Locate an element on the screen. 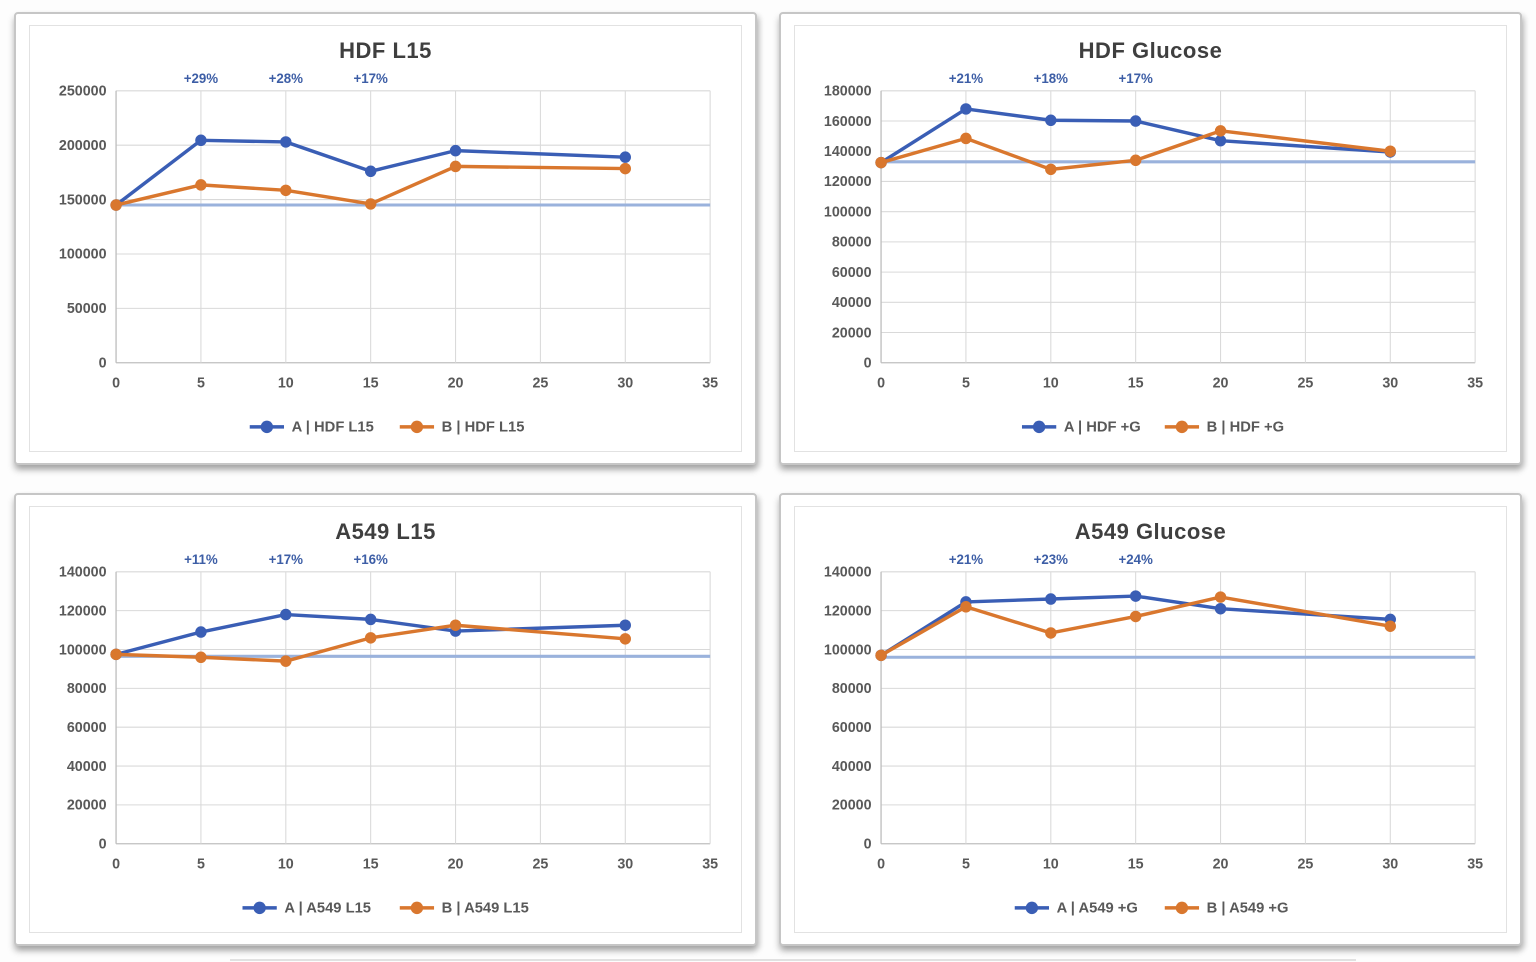 The height and width of the screenshot is (962, 1536). percent-annotation: +28% is located at coordinates (286, 78).